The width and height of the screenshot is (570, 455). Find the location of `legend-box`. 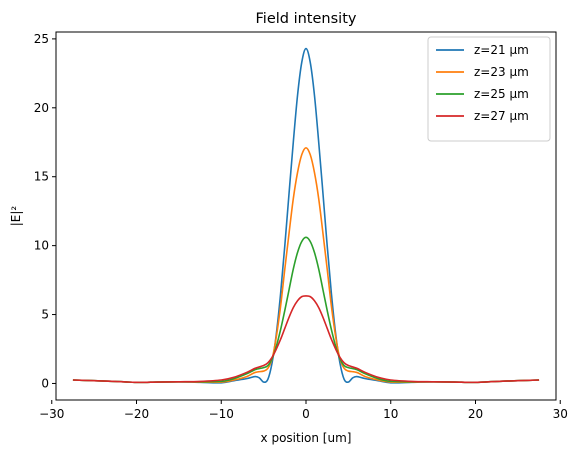

legend-box is located at coordinates (489, 89).